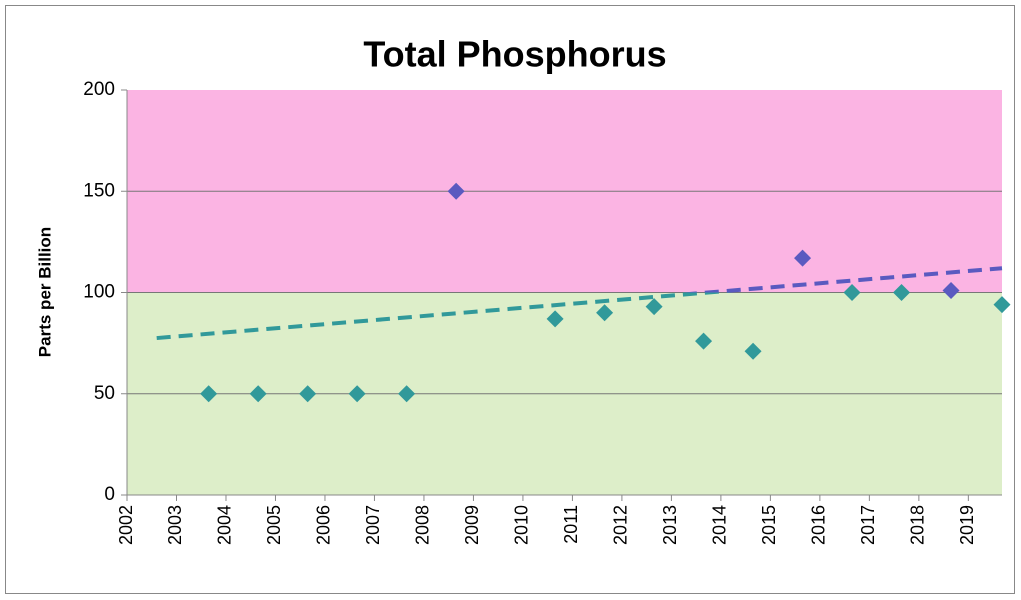 Image resolution: width=1021 pixels, height=600 pixels. I want to click on x-tick-label: 2015, so click(769, 525).